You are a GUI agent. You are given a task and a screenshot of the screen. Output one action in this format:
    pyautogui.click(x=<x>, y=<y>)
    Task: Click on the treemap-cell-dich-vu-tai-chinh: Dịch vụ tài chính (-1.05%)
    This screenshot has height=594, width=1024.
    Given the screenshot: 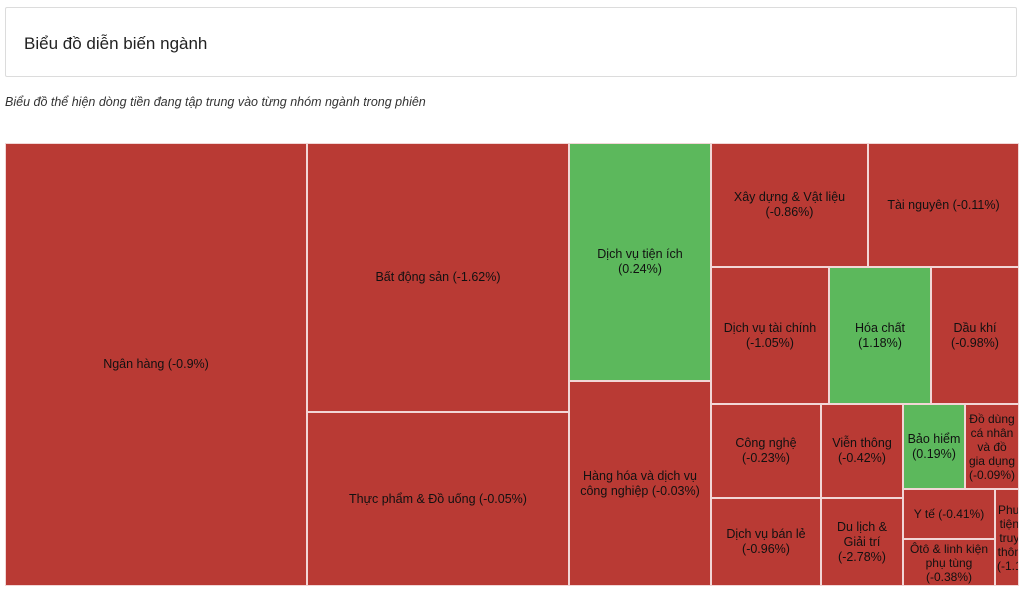 What is the action you would take?
    pyautogui.click(x=770, y=335)
    